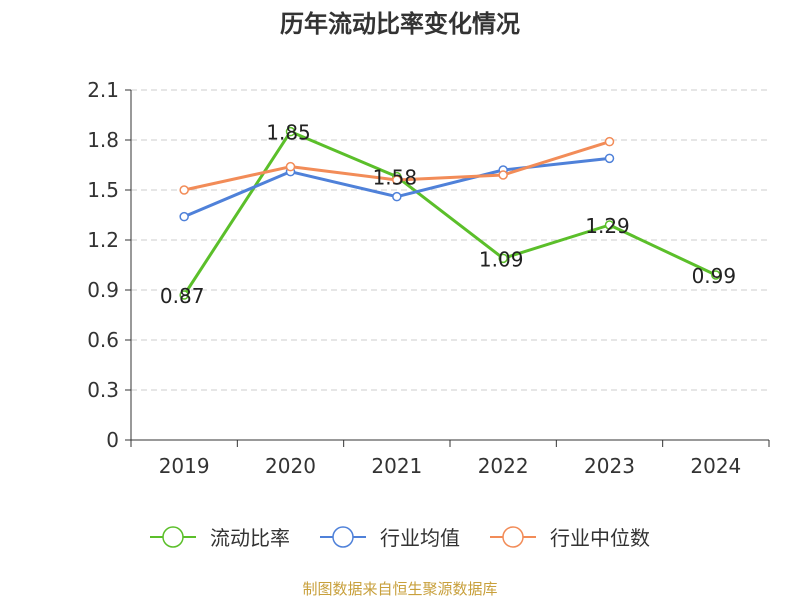 This screenshot has height=600, width=800. Describe the element at coordinates (400, 589) in the screenshot. I see `source-footer: 制图数据来自恒生聚源数据库` at that location.